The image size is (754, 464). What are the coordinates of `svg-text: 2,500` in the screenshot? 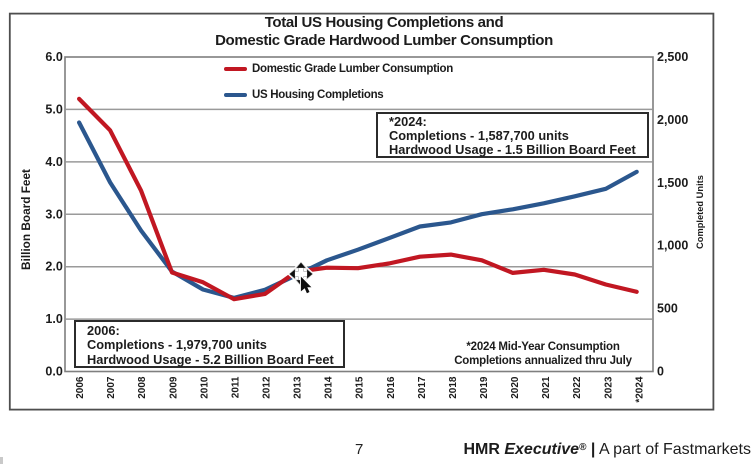 It's located at (672, 57).